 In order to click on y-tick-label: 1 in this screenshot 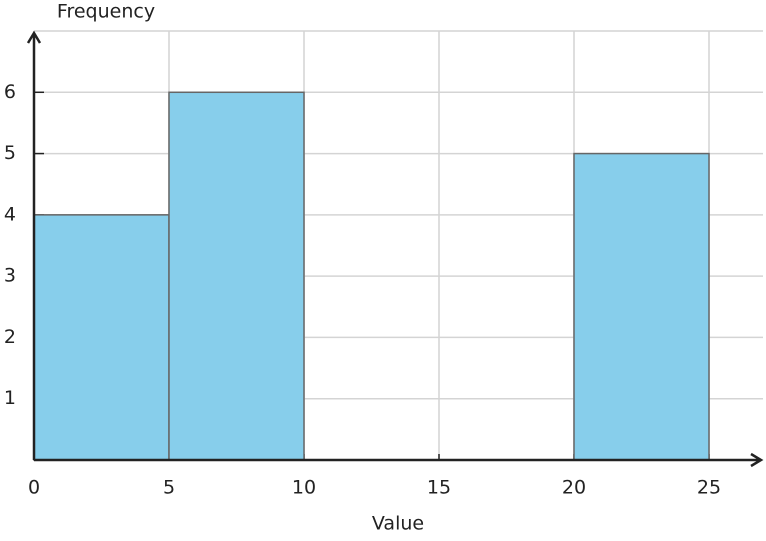, I will do `click(10, 398)`.